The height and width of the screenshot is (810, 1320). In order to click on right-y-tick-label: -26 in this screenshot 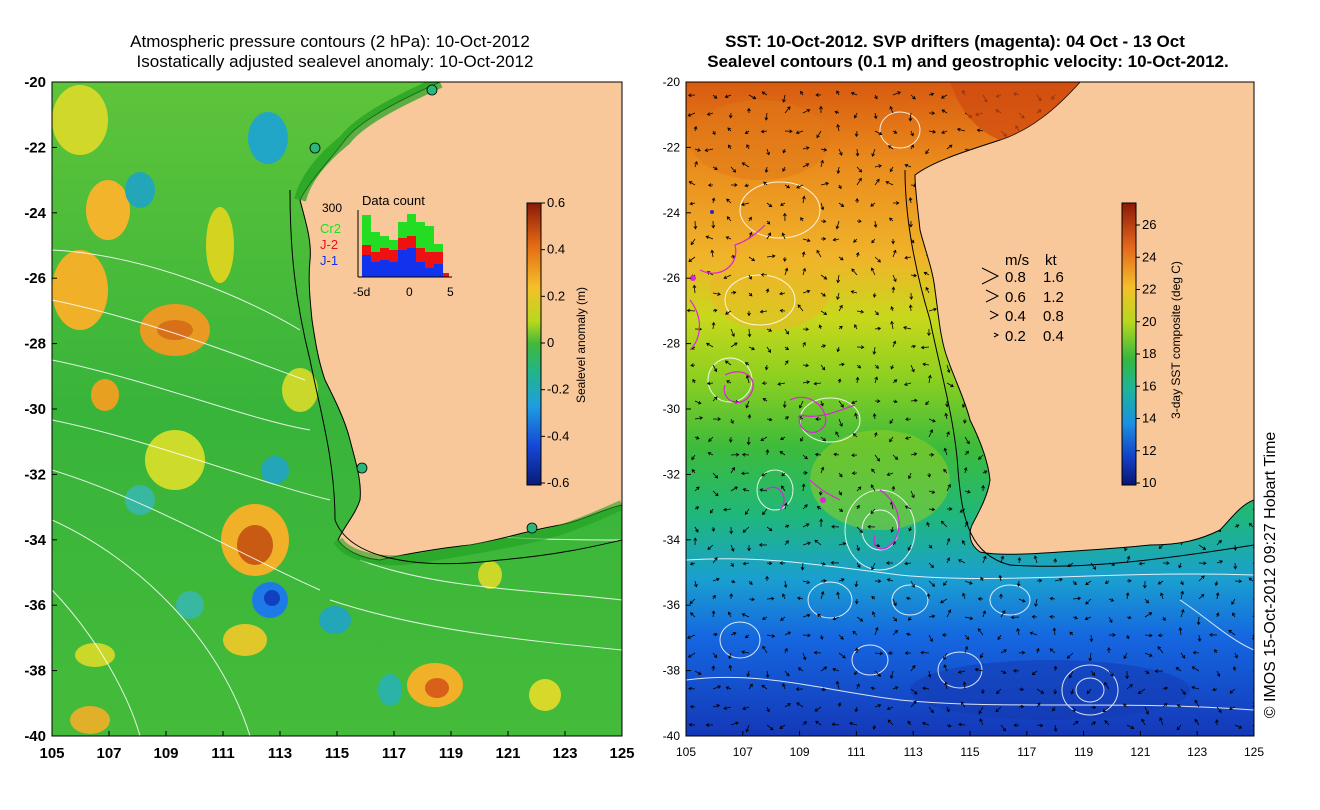, I will do `click(672, 278)`.